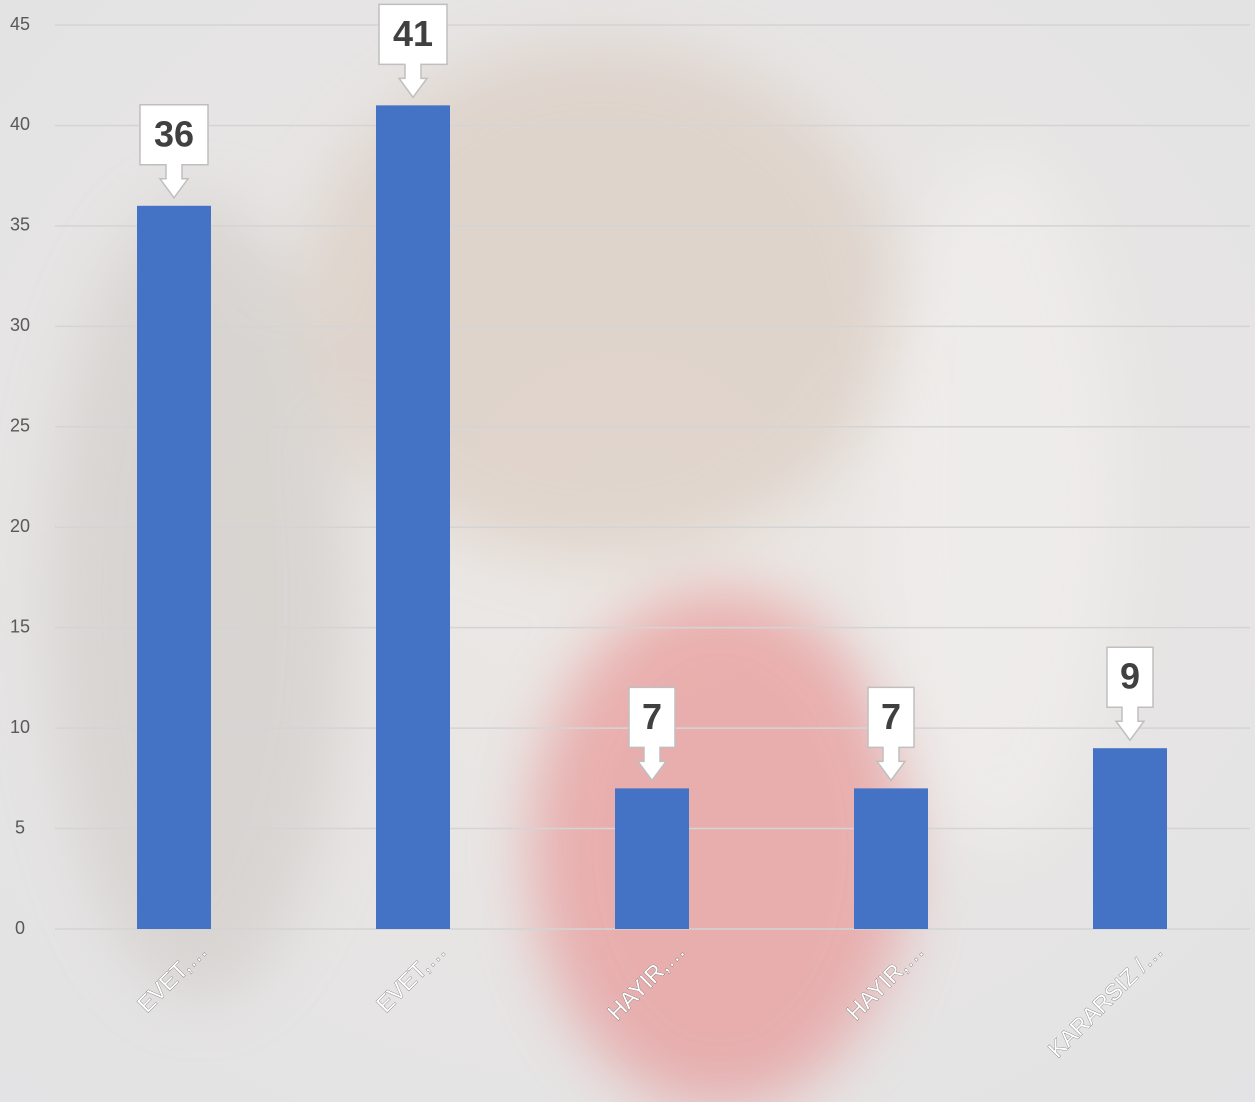 This screenshot has width=1255, height=1102. Describe the element at coordinates (20, 626) in the screenshot. I see `y-tick-label: 15` at that location.